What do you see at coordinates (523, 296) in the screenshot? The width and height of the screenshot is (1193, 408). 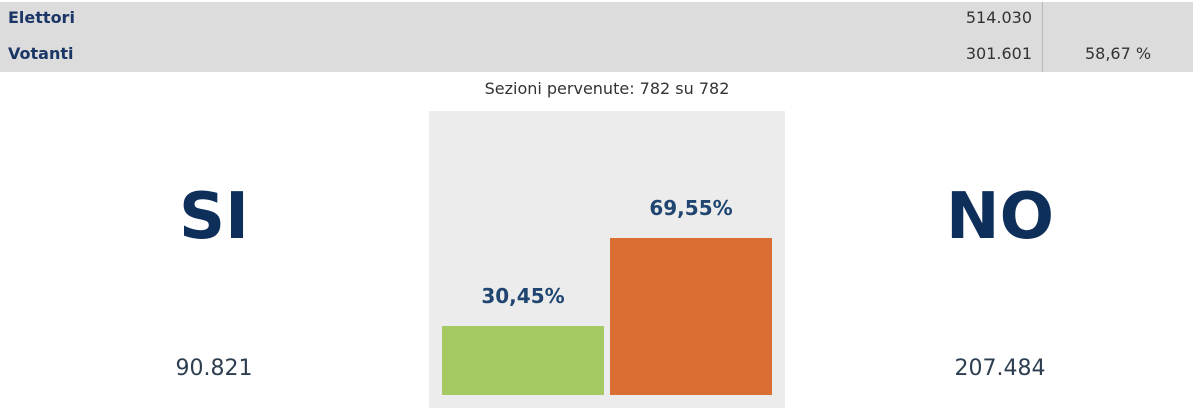 I see `value-label: 30,45%` at bounding box center [523, 296].